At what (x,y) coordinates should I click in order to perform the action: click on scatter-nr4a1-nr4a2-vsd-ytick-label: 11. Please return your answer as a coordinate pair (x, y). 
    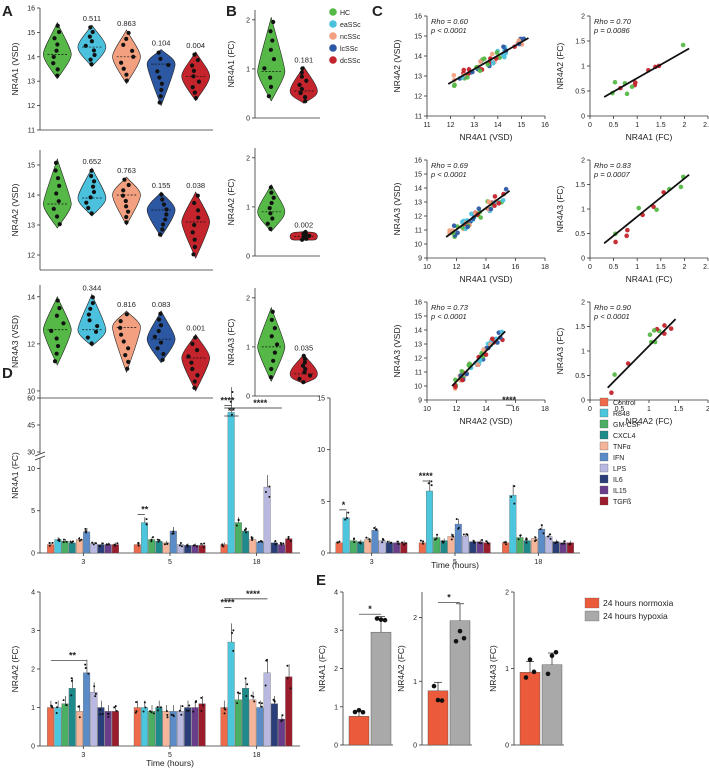
    Looking at the image, I should click on (418, 117).